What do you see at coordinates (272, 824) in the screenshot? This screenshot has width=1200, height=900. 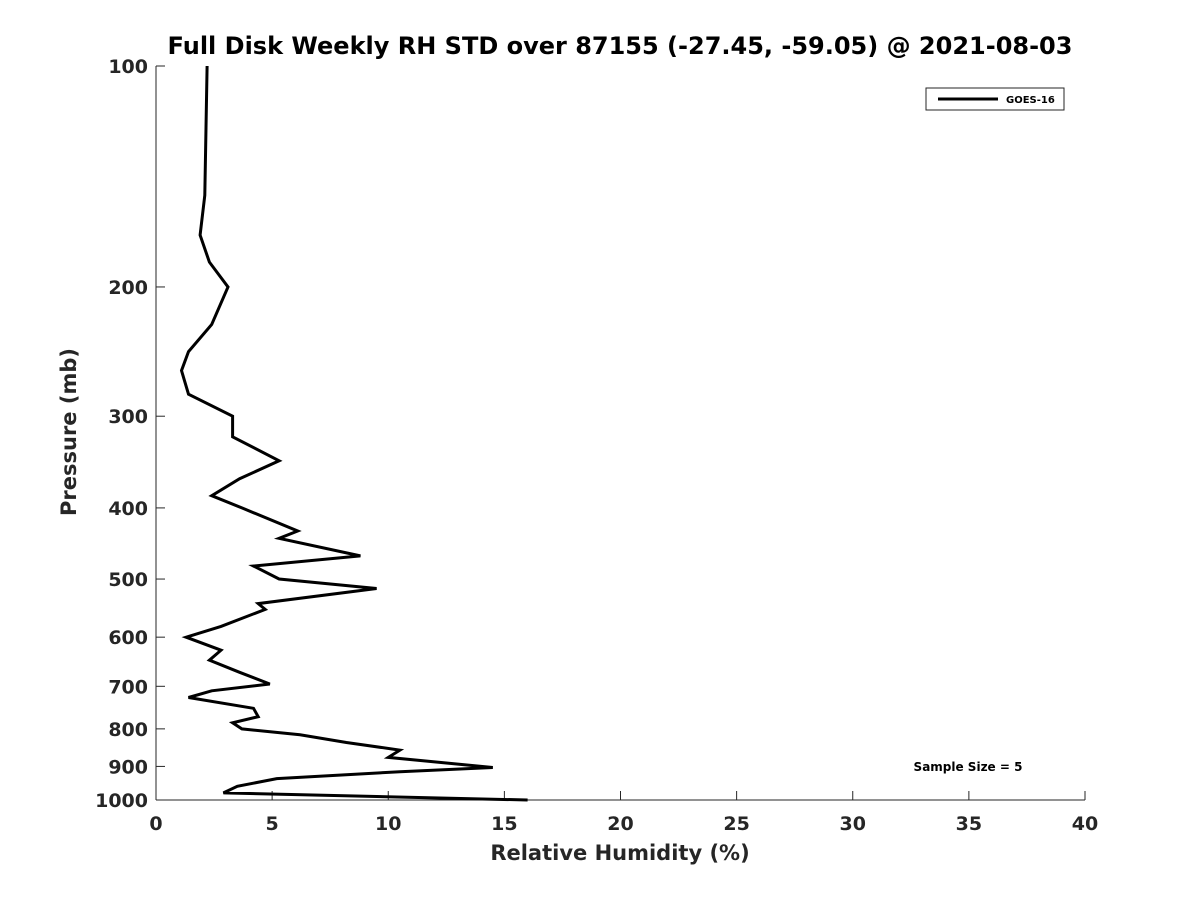 I see `x-tick-label: 5` at bounding box center [272, 824].